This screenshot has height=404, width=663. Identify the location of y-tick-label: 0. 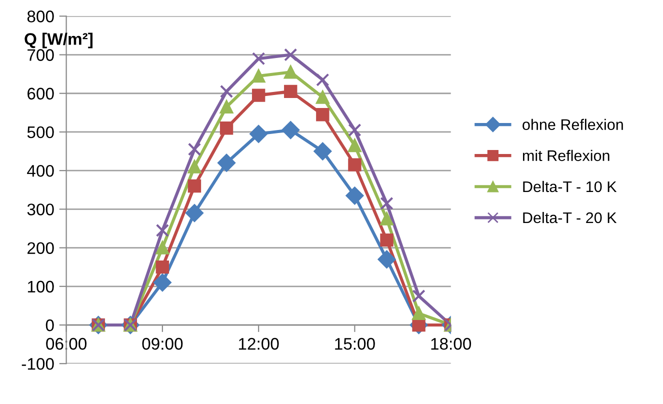
(50, 325).